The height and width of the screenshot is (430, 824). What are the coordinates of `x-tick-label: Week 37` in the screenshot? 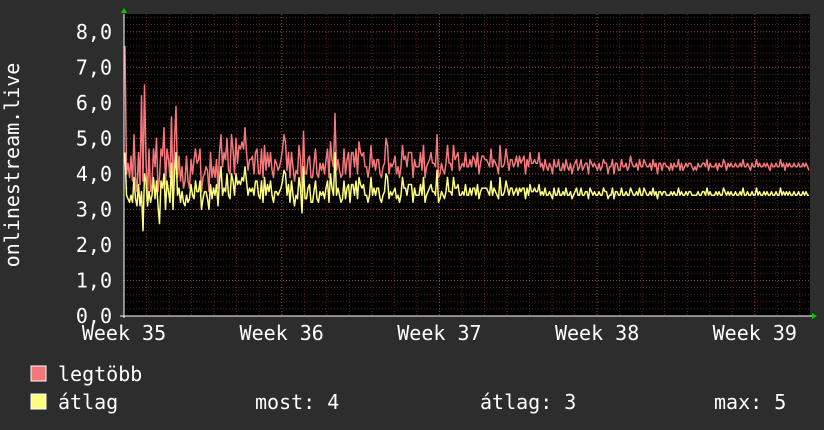 It's located at (439, 333).